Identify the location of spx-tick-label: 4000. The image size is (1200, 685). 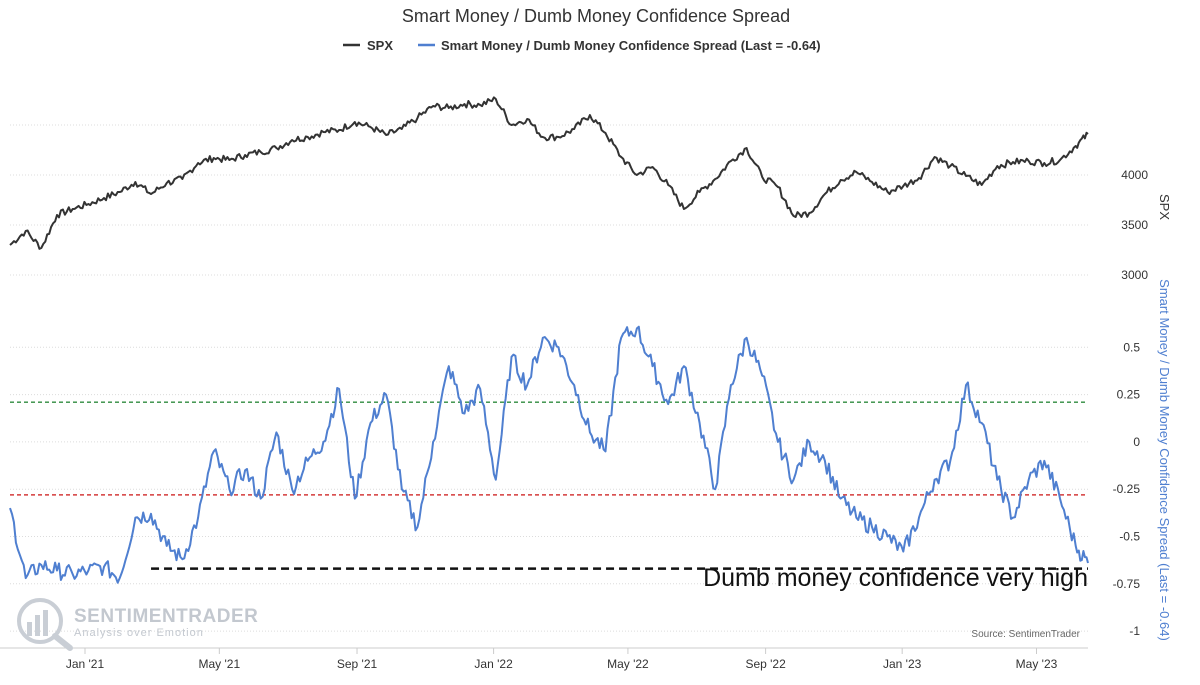
(1134, 175).